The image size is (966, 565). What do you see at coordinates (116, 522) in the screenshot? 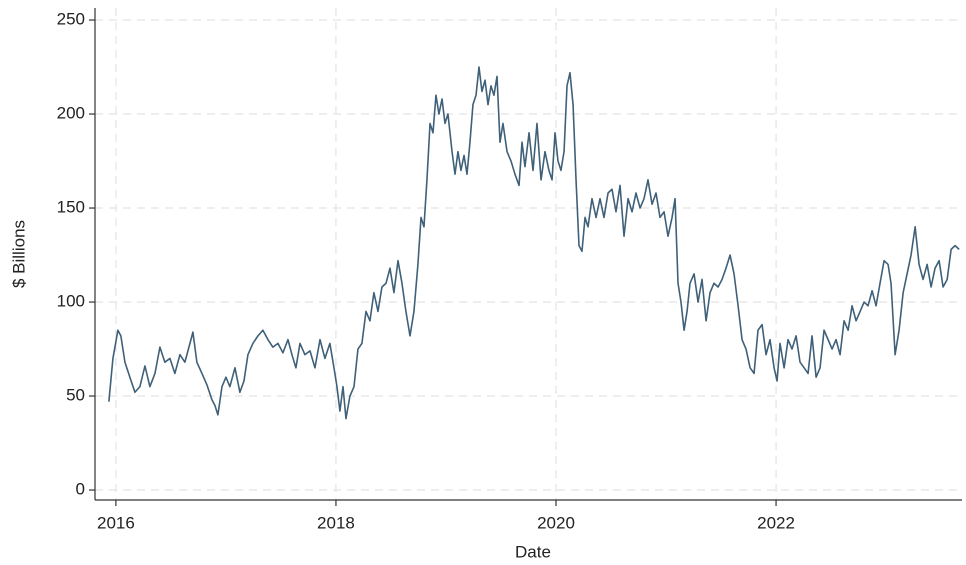
I see `x-tick-label: 2016` at bounding box center [116, 522].